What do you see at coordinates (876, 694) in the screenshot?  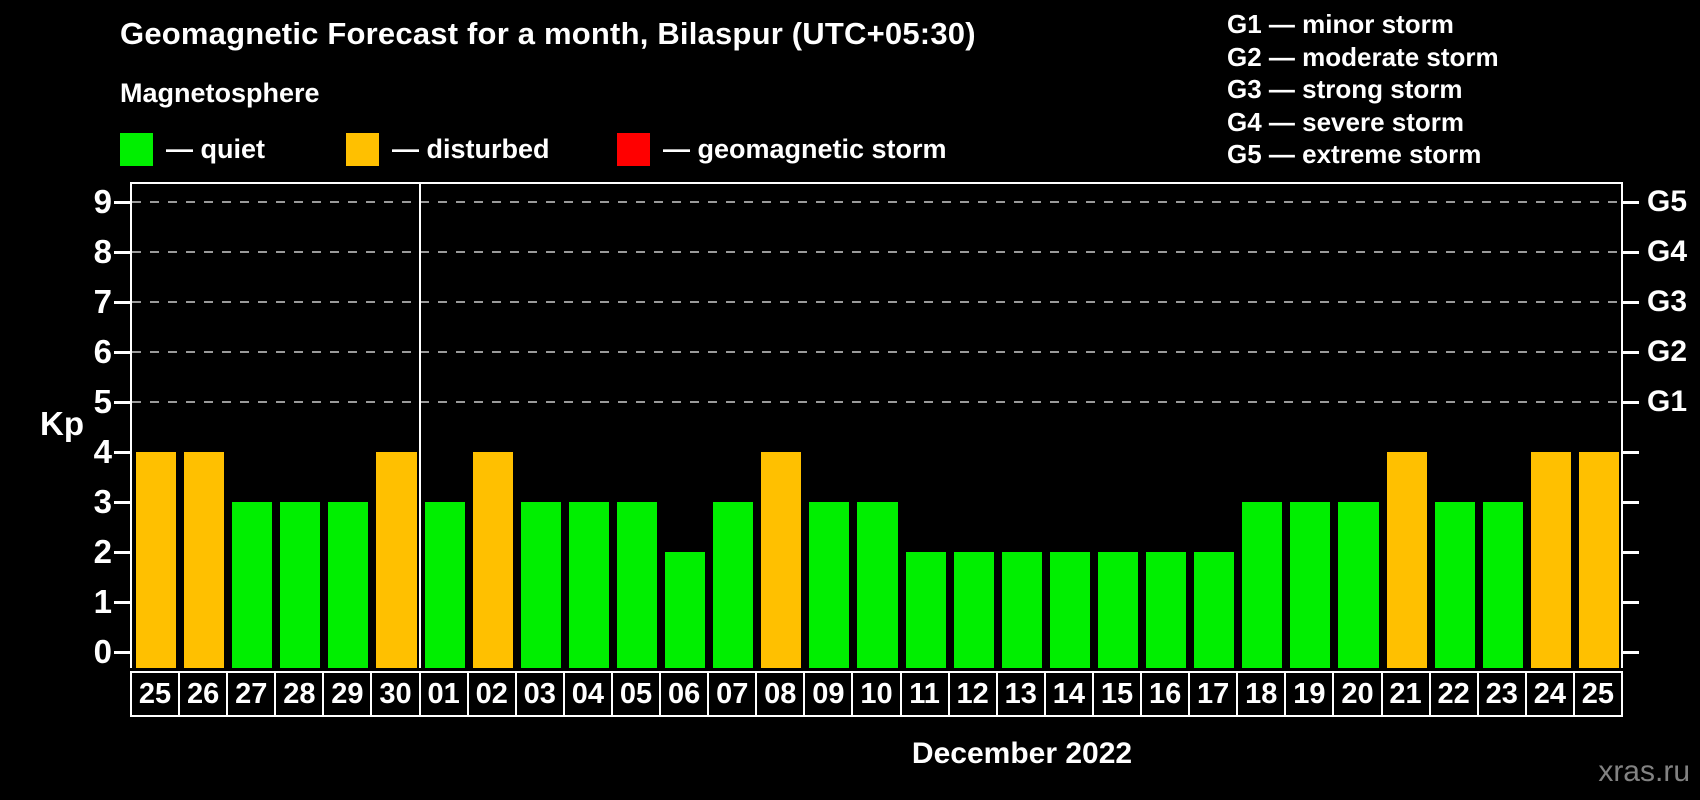 I see `x-axis-day-10: 10` at bounding box center [876, 694].